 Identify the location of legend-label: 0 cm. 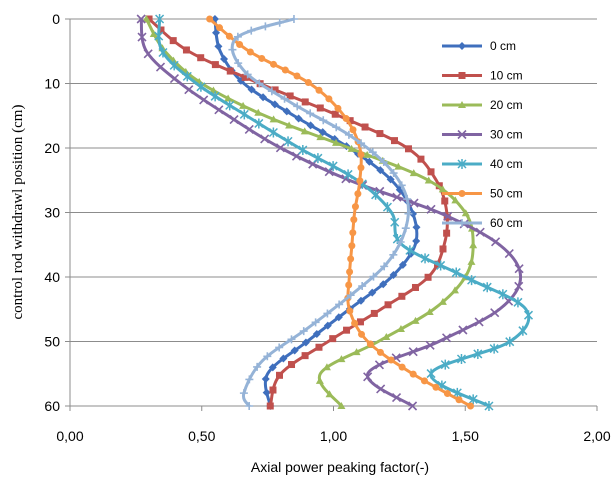
(503, 46).